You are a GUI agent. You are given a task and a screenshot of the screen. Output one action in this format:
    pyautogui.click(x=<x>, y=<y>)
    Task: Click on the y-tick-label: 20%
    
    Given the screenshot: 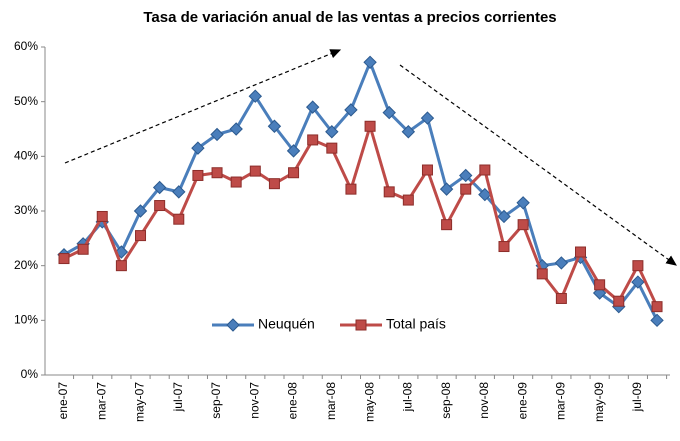 What is the action you would take?
    pyautogui.click(x=26, y=265)
    